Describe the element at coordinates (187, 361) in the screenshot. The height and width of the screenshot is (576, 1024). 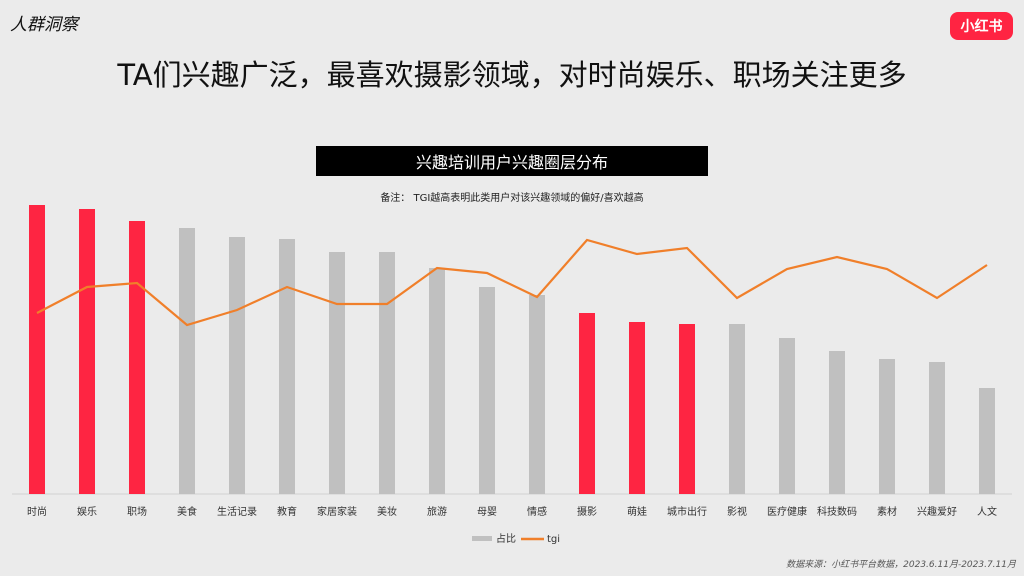
I see `bar-美食` at that location.